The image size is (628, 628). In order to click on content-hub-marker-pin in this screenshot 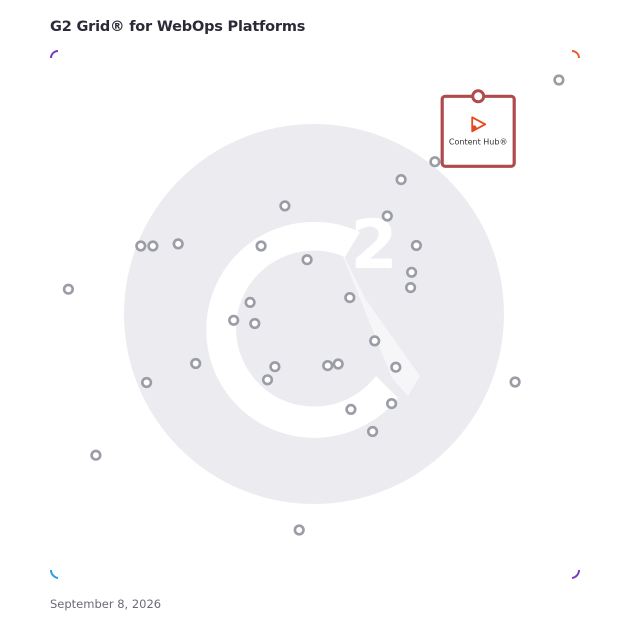, I will do `click(478, 96)`.